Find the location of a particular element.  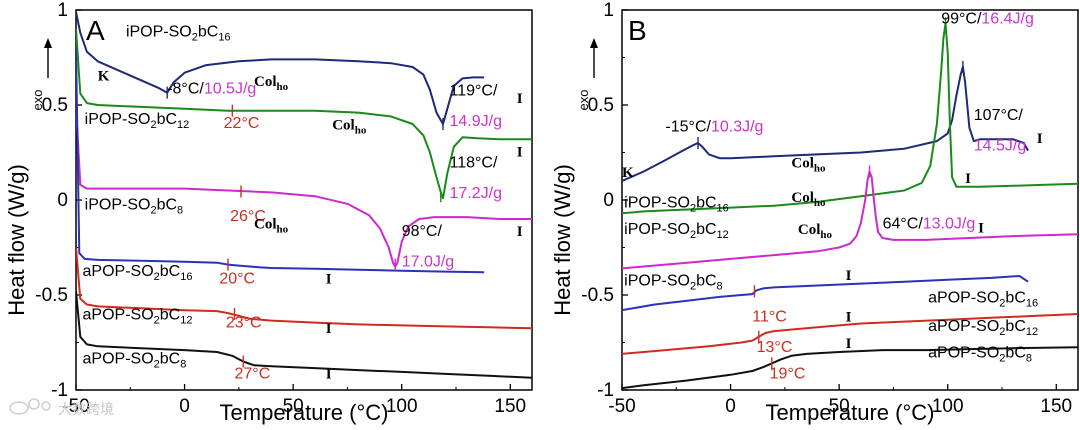

annotation-enthalpy: 10.5J/g is located at coordinates (230, 89).